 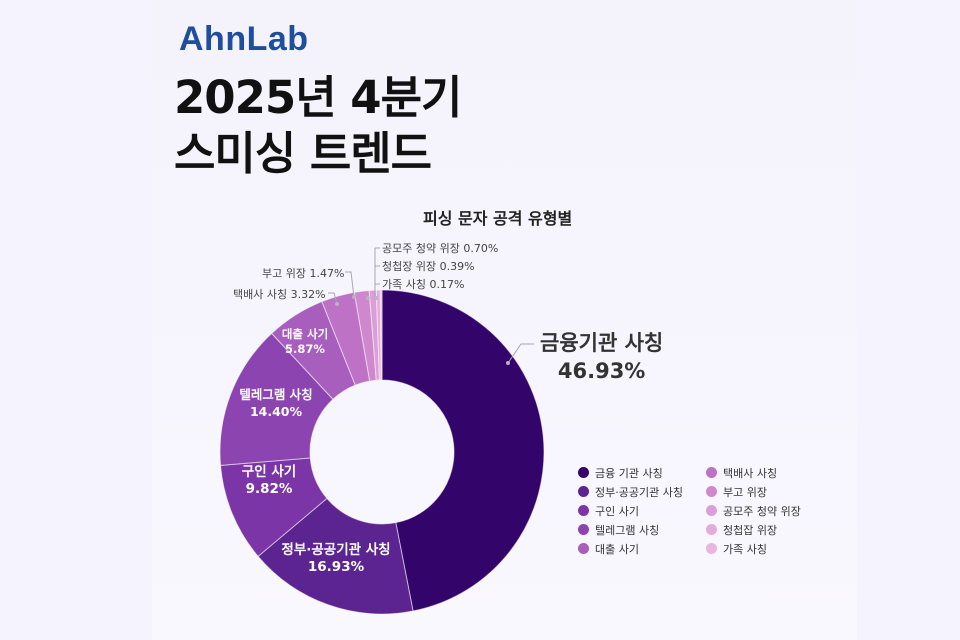 I want to click on legend-item: 정부·공공기관 사칭, so click(x=642, y=491).